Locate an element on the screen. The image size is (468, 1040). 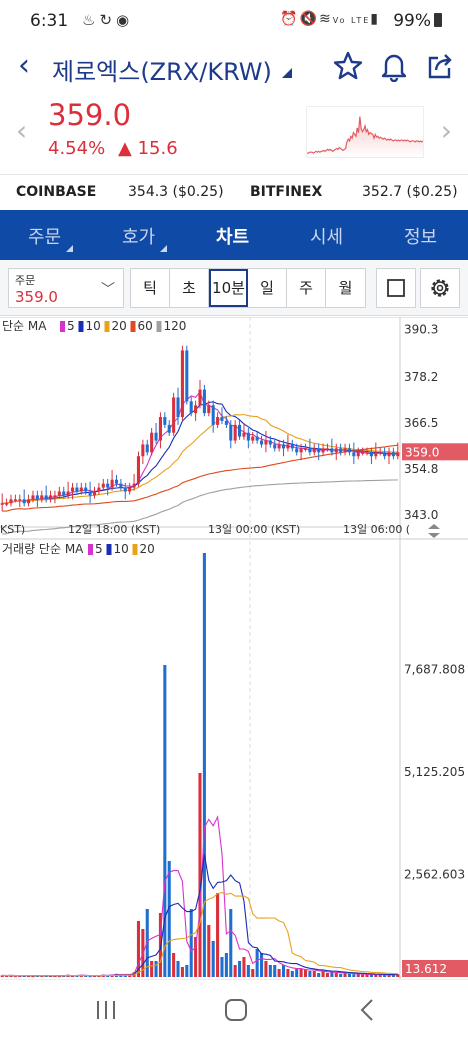
tab-order: 주문 is located at coordinates (45, 237).